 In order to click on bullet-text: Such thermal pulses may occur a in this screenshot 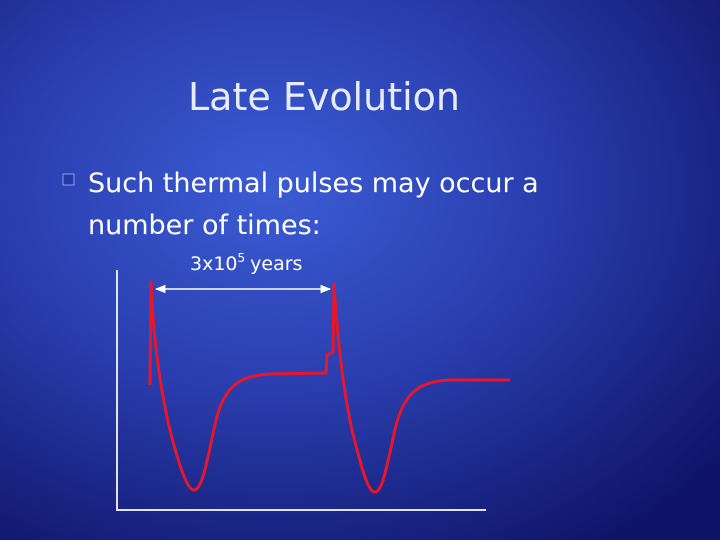, I will do `click(313, 183)`.